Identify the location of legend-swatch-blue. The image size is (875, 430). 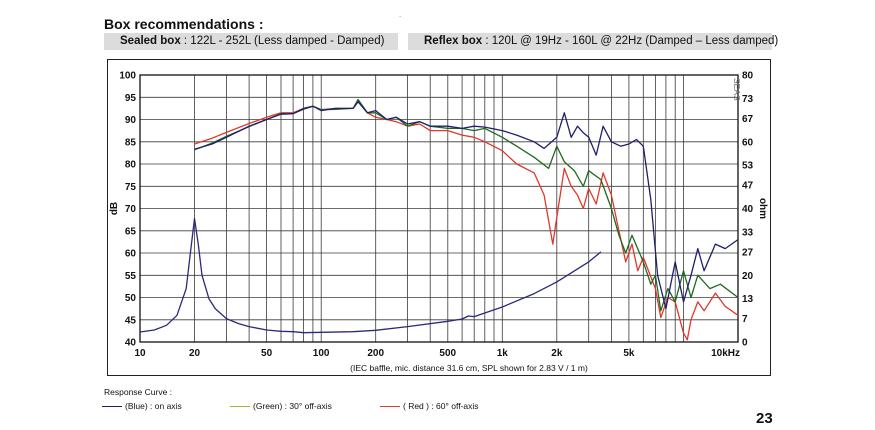
(112, 406).